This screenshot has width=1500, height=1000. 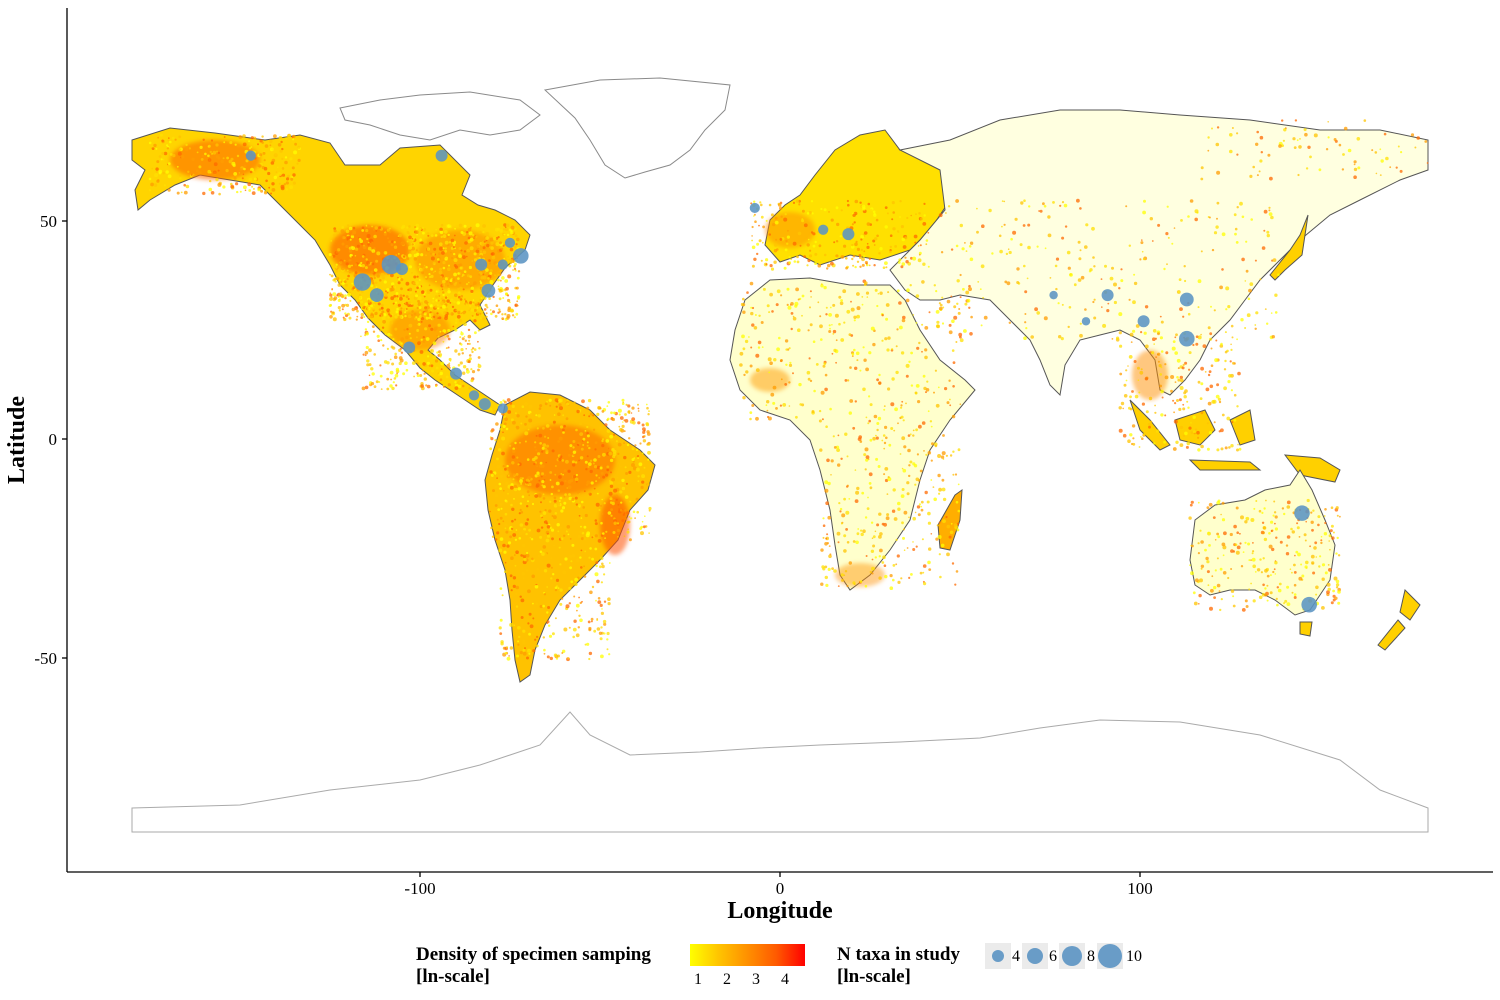 What do you see at coordinates (1016, 956) in the screenshot?
I see `size-label: 4` at bounding box center [1016, 956].